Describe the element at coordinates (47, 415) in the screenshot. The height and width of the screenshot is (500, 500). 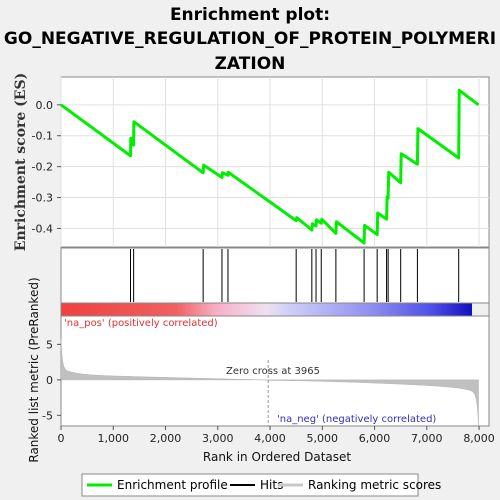
I see `rank-y-tick-label: -5` at that location.